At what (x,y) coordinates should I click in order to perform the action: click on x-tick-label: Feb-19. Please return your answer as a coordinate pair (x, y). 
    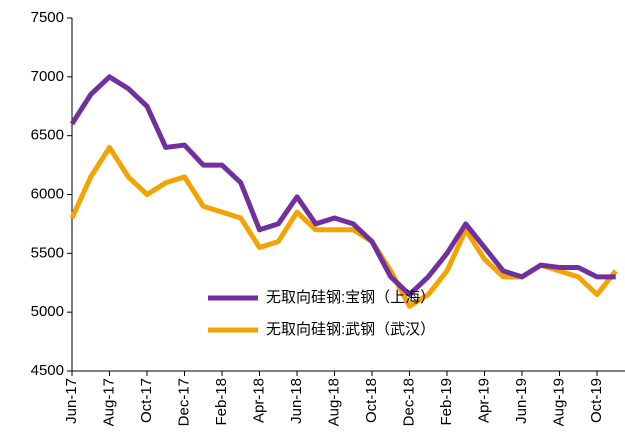
    Looking at the image, I should click on (446, 402).